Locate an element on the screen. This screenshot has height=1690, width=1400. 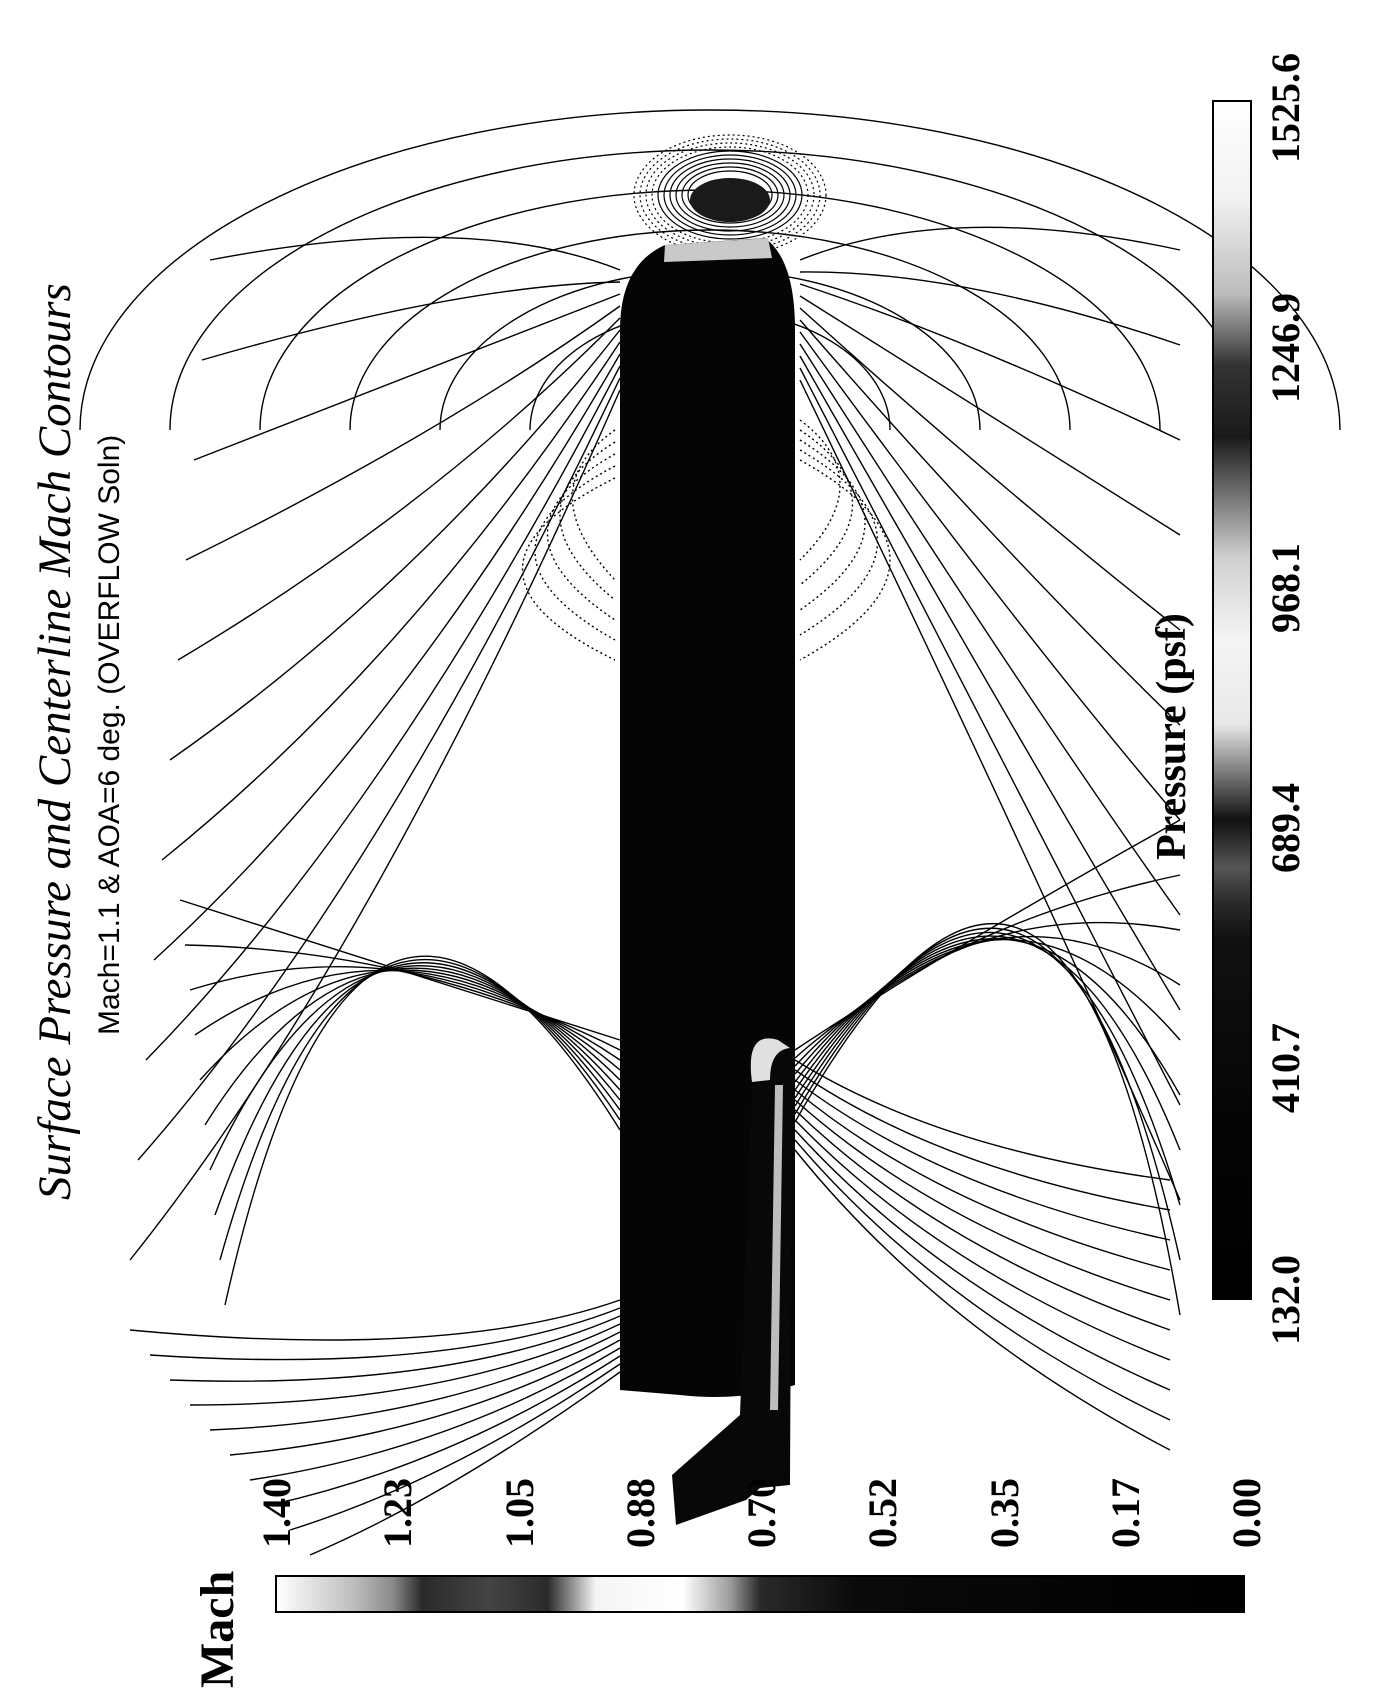
mach-tick-label: 0.70 is located at coordinates (761, 1513).